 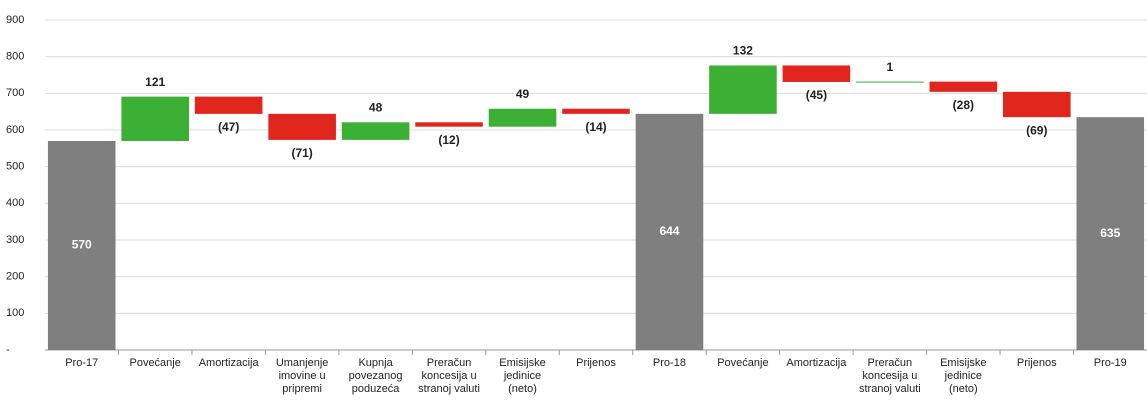 I want to click on value-label: 48, so click(x=376, y=107).